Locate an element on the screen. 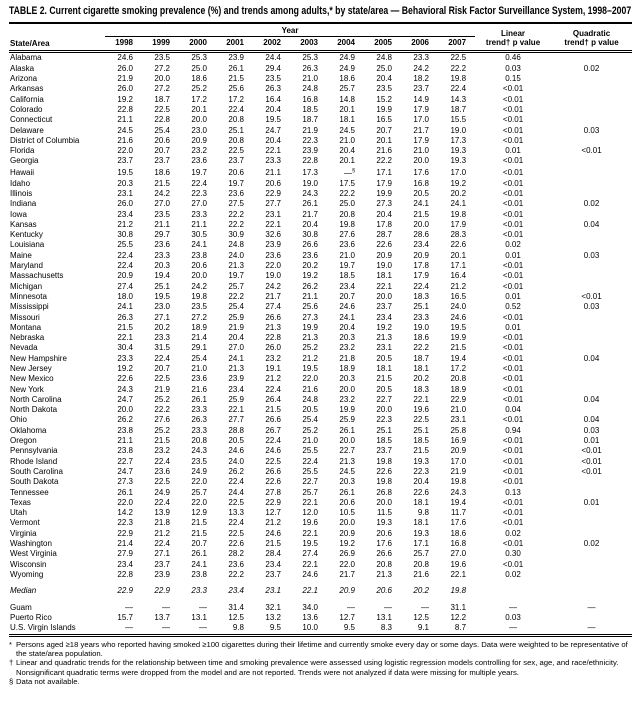  prevalence-value: 16.4 is located at coordinates (273, 99).